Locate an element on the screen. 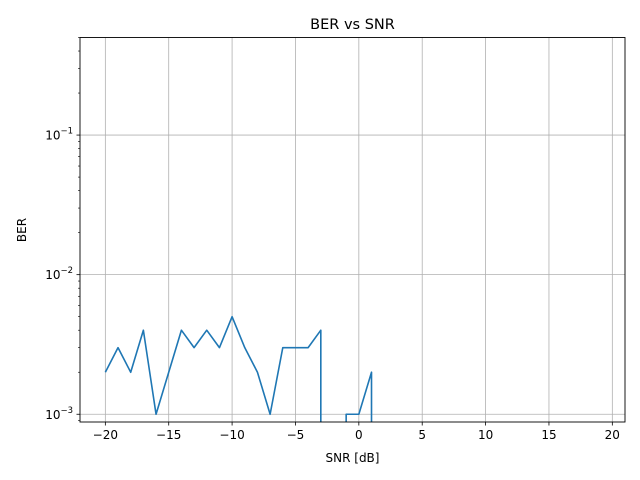  x-tick-label: 0 is located at coordinates (359, 435).